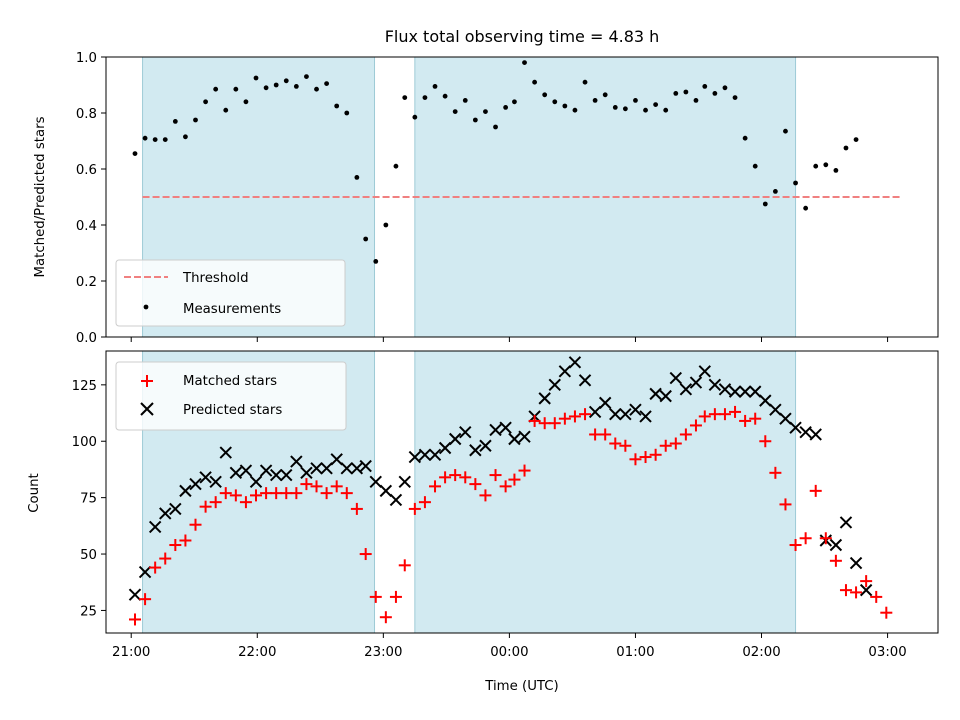 This screenshot has height=720, width=960. What do you see at coordinates (84, 386) in the screenshot?
I see `bottom-y-tick-label: 125` at bounding box center [84, 386].